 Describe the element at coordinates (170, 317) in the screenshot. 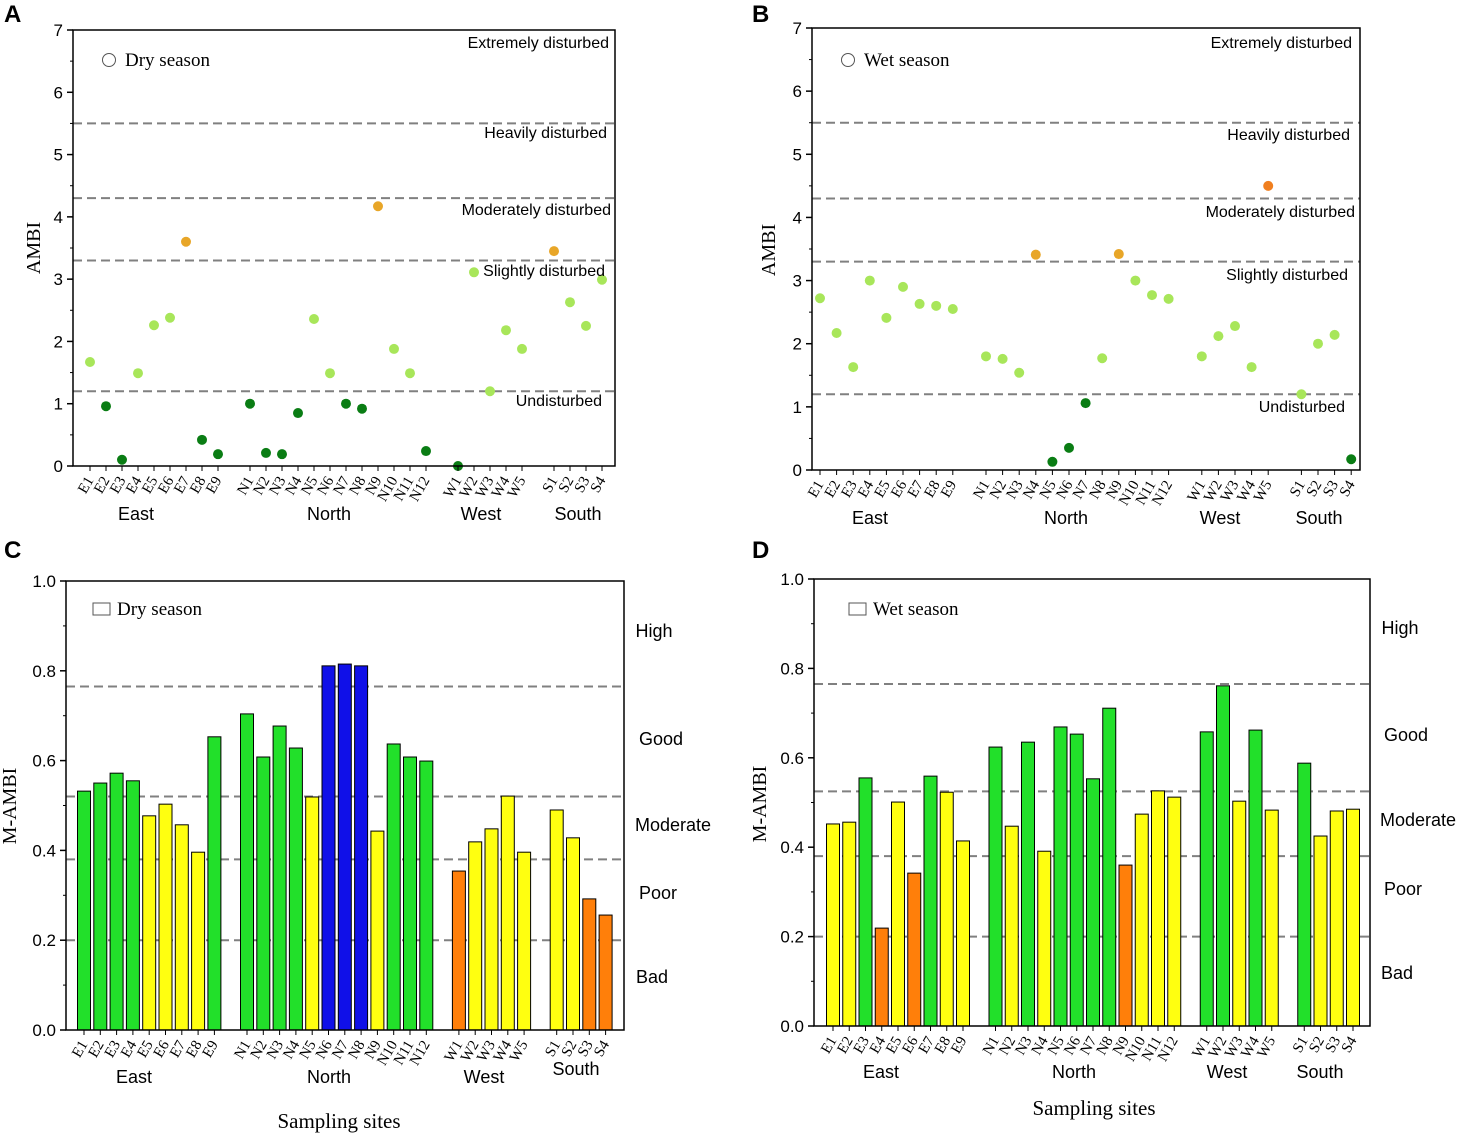

I see `data-point-E6` at that location.